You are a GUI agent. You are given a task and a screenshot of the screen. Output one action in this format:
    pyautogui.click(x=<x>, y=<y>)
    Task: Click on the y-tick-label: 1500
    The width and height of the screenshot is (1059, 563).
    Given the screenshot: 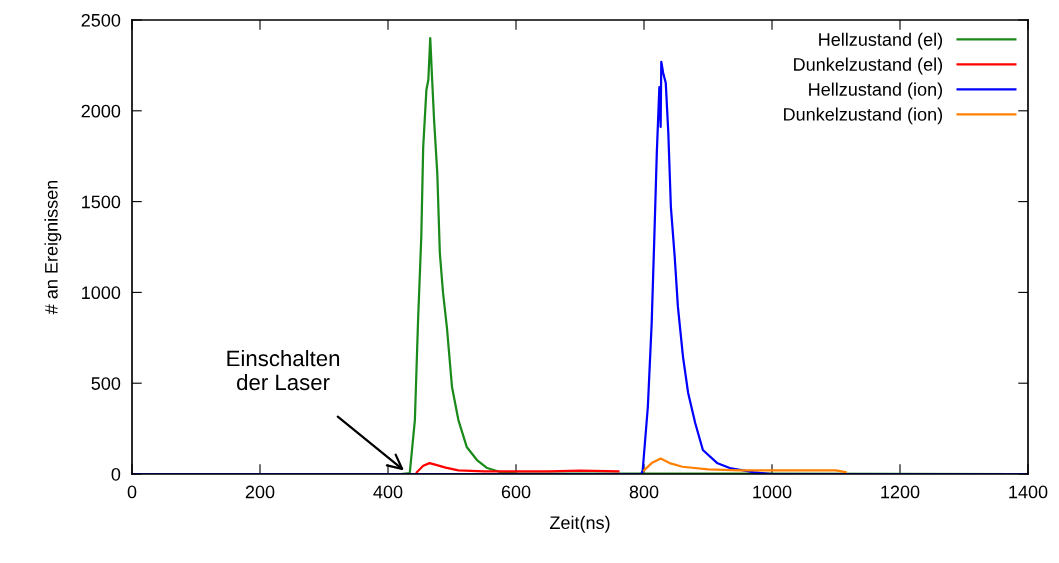 What is the action you would take?
    pyautogui.click(x=101, y=202)
    